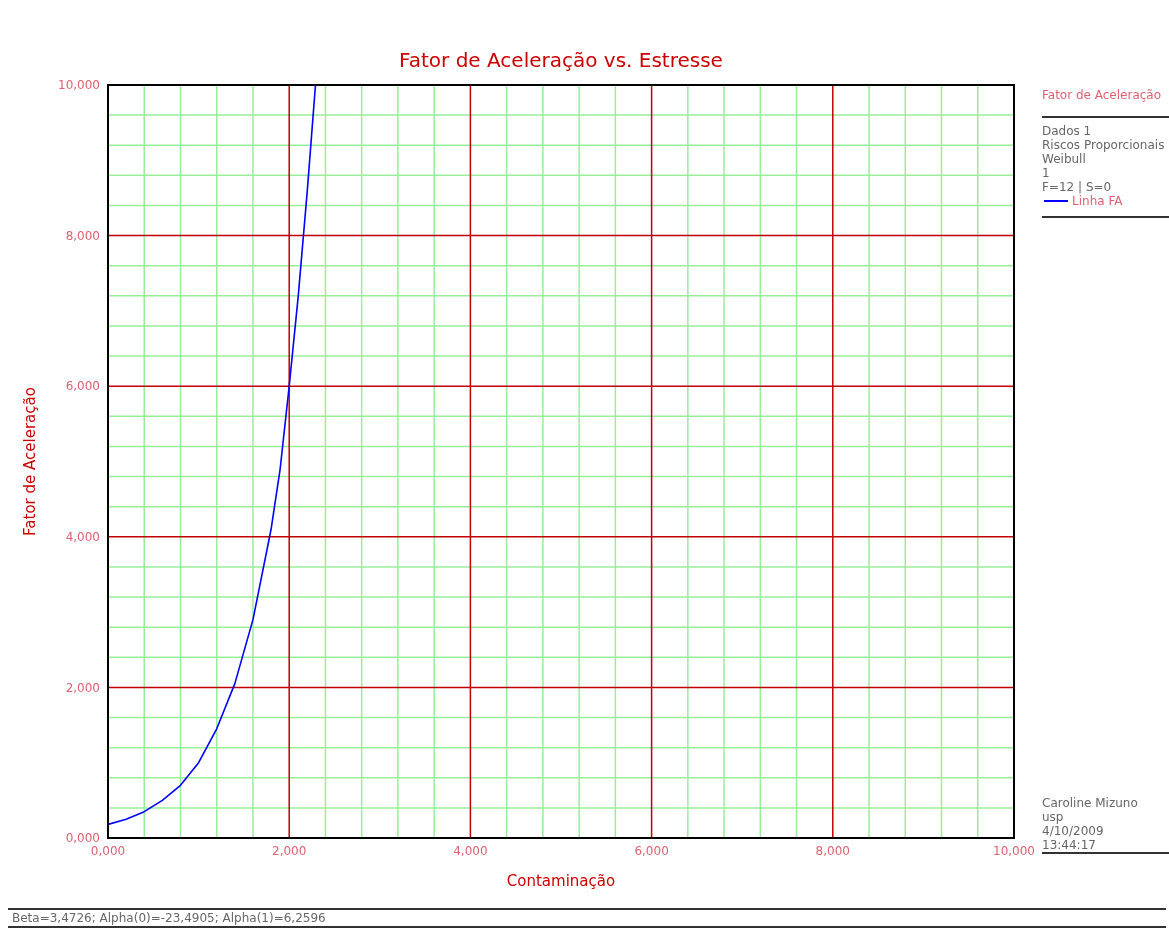  What do you see at coordinates (470, 850) in the screenshot?
I see `x-tick-label: 4,000` at bounding box center [470, 850].